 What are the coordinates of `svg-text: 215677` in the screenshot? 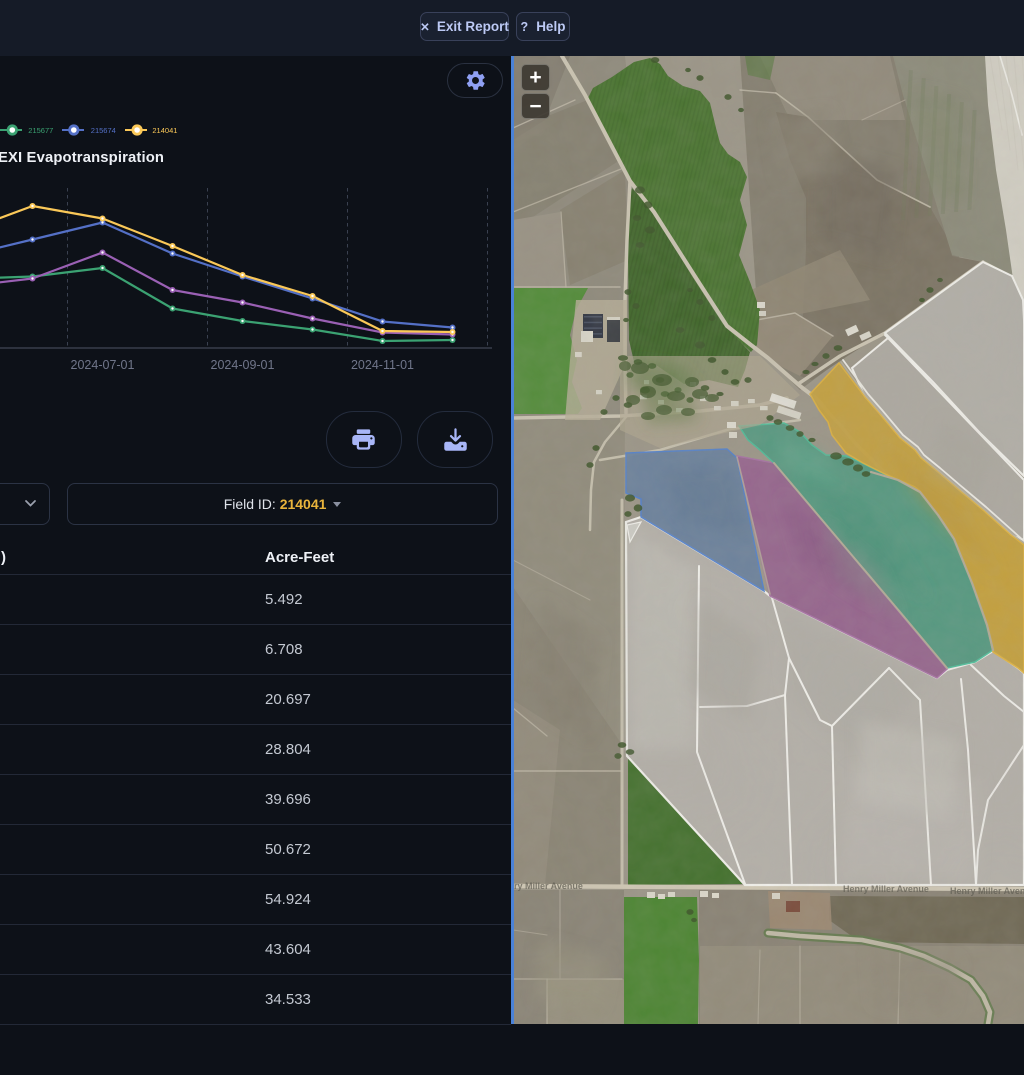 It's located at (40, 130).